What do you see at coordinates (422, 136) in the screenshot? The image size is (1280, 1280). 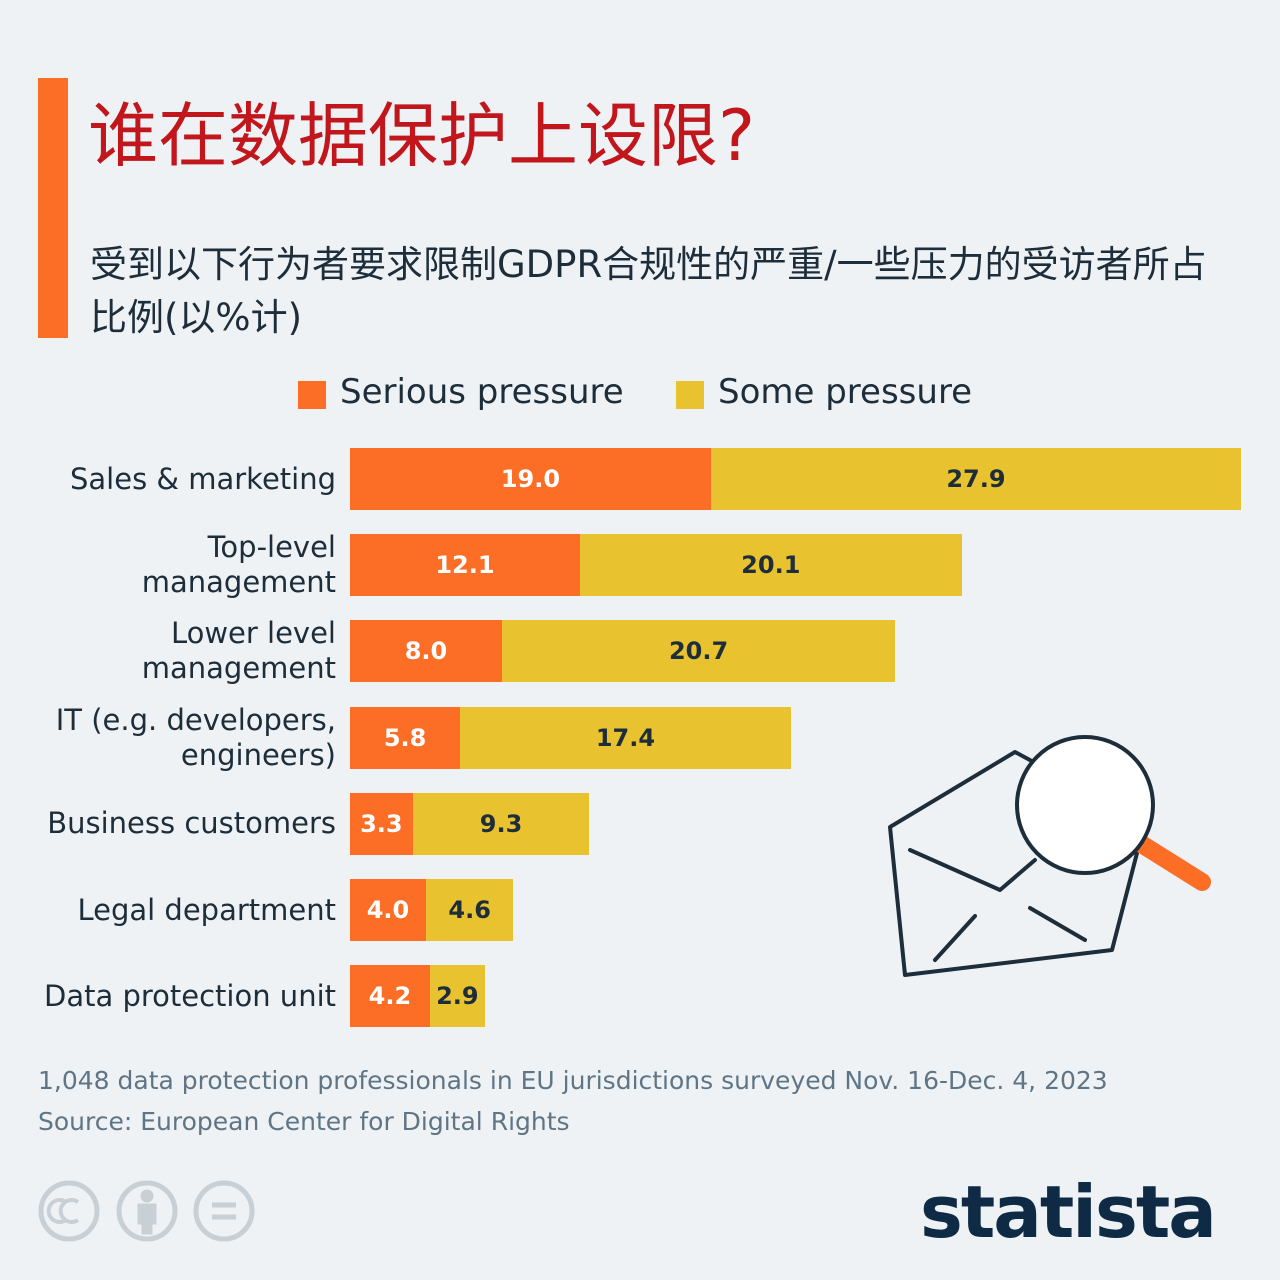 I see `chart-title: 谁在数据保护上设限?` at bounding box center [422, 136].